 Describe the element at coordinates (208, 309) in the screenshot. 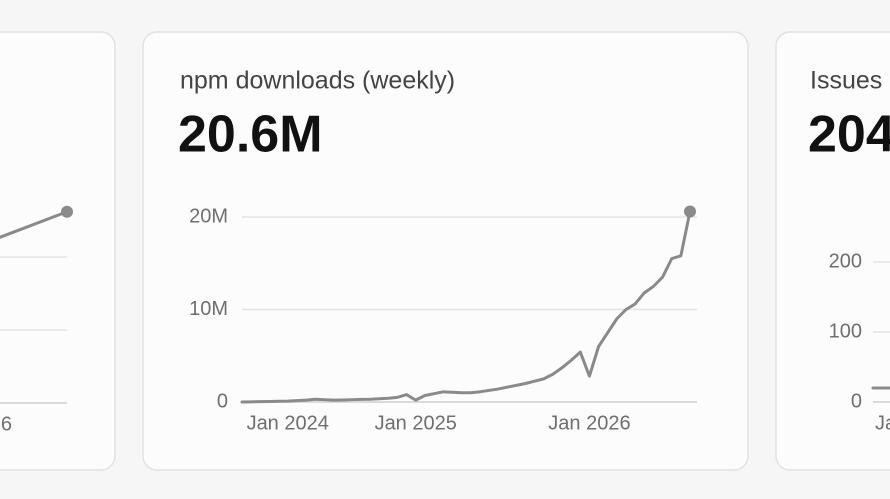

I see `y-tick-label: 10M` at that location.